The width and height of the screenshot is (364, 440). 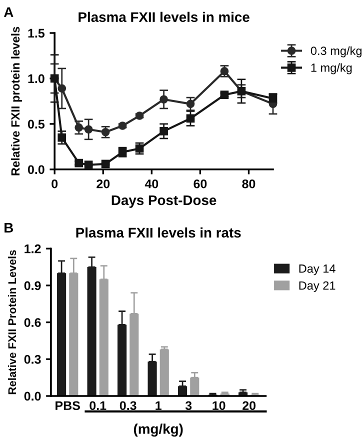 What do you see at coordinates (32, 359) in the screenshot?
I see `y-tick-label: 0.3` at bounding box center [32, 359].